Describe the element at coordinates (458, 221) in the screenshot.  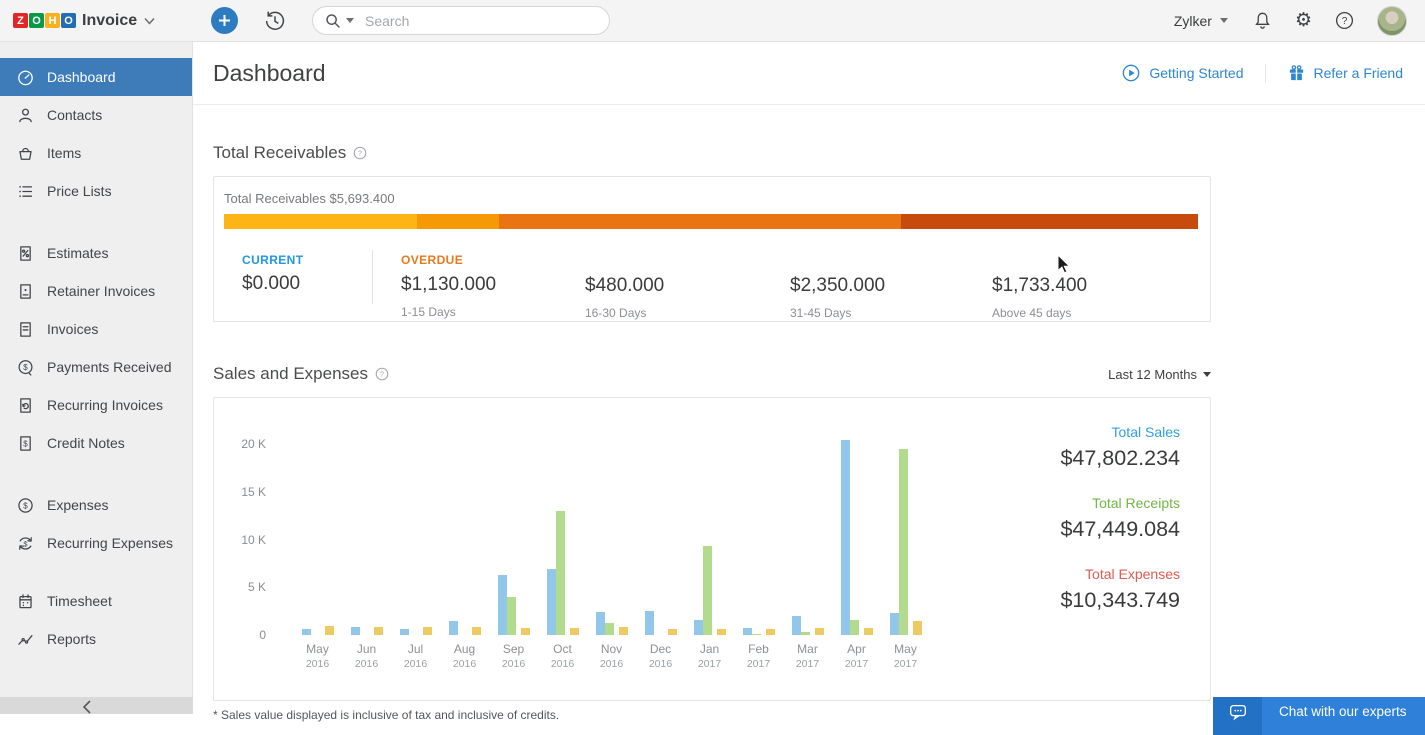
I see `aging-segment-16-30-days` at that location.